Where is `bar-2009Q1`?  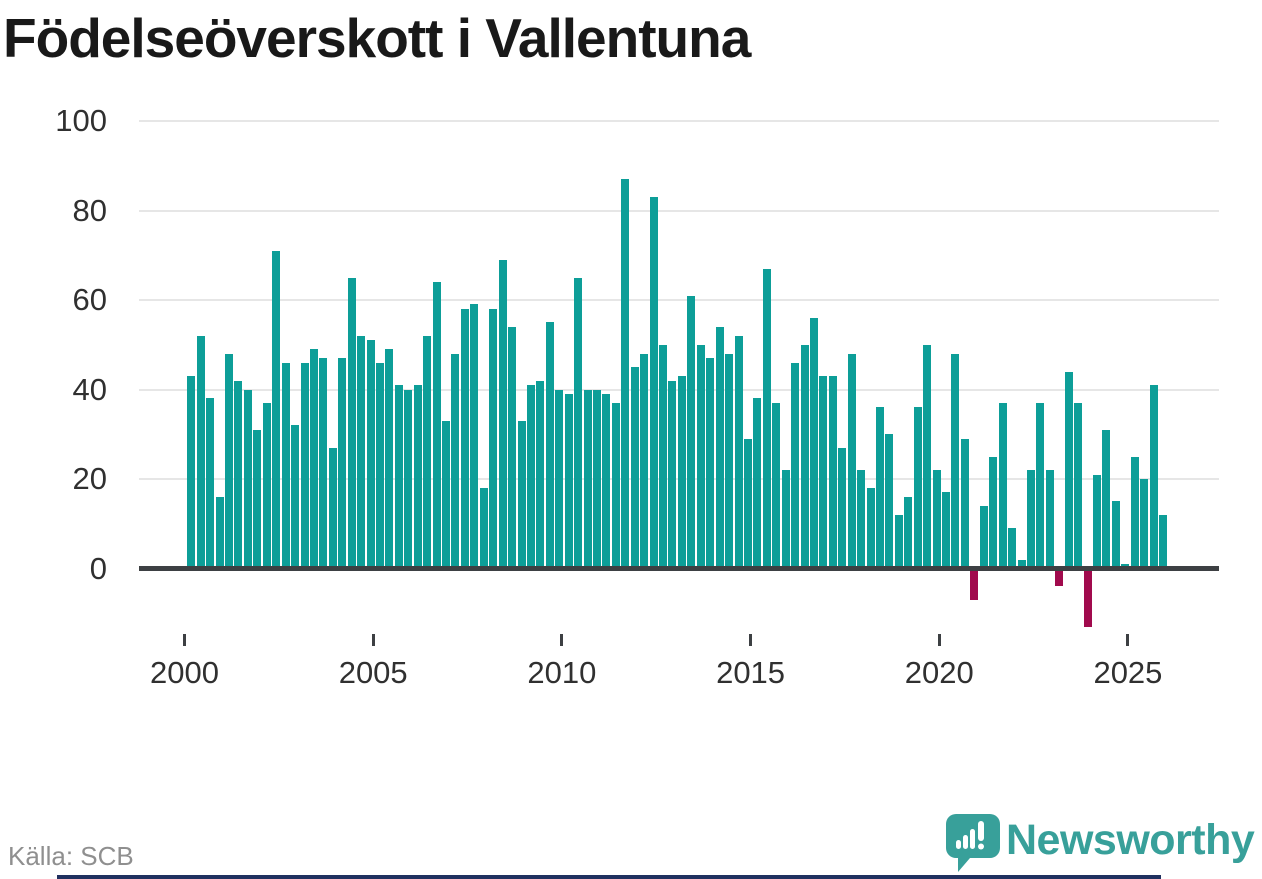 bar-2009Q1 is located at coordinates (530, 477).